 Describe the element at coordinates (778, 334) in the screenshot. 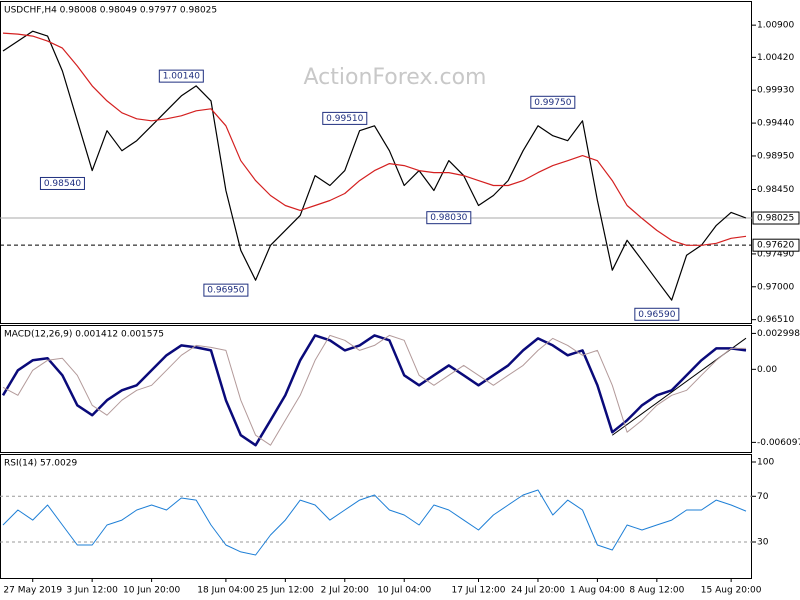

I see `y-tick-label: 0.002998` at that location.